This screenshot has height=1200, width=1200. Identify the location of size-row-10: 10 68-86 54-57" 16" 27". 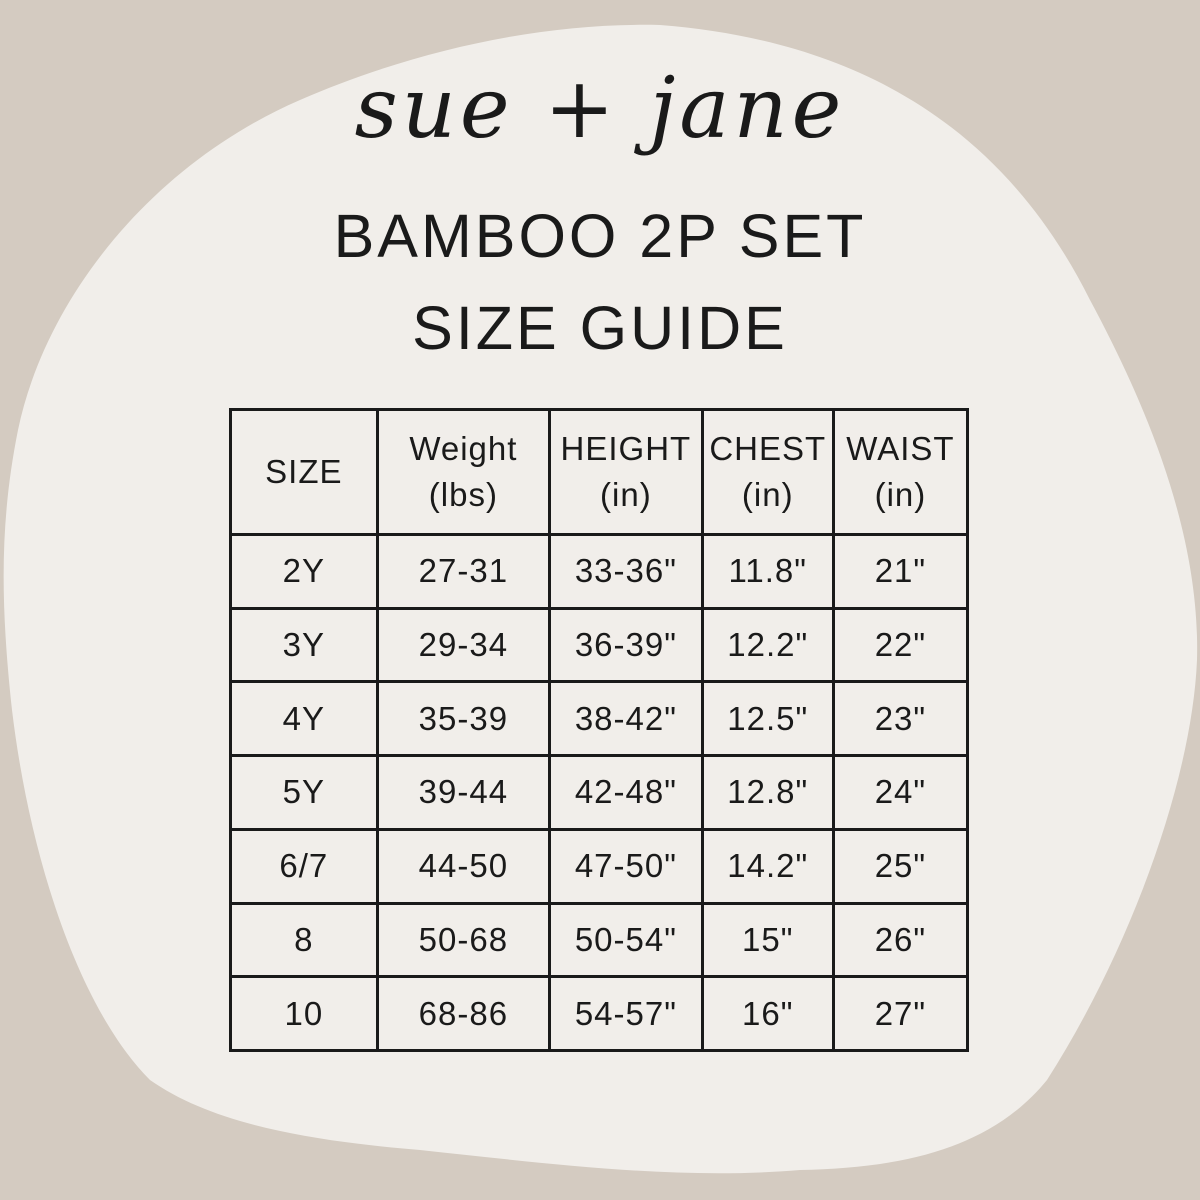
(599, 1013).